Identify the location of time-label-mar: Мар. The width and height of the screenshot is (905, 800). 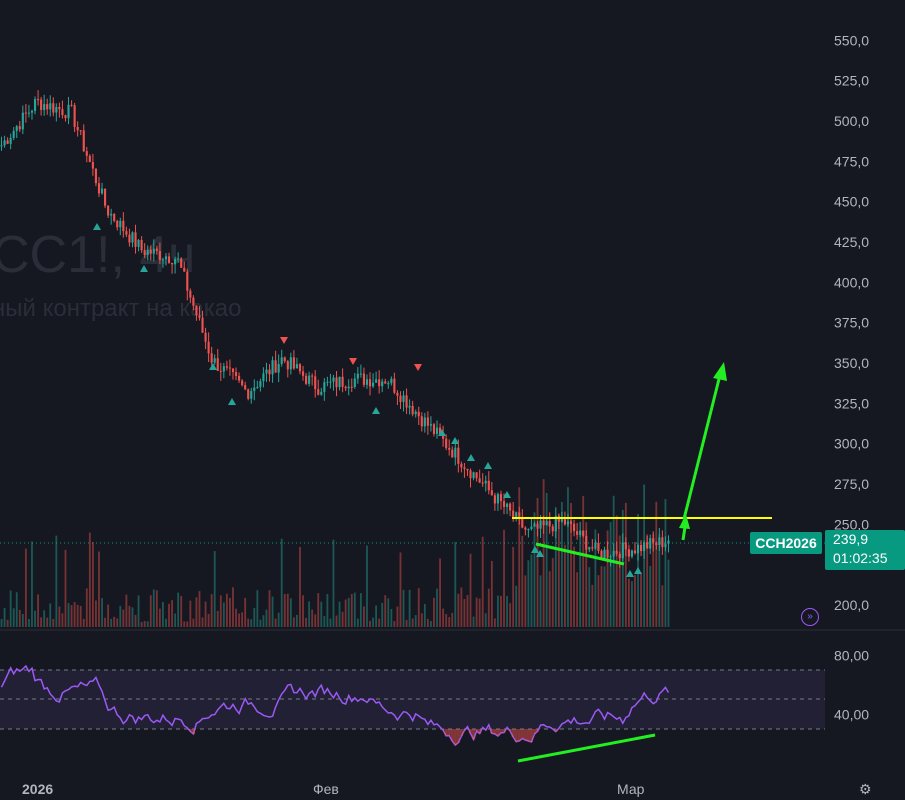
(631, 789).